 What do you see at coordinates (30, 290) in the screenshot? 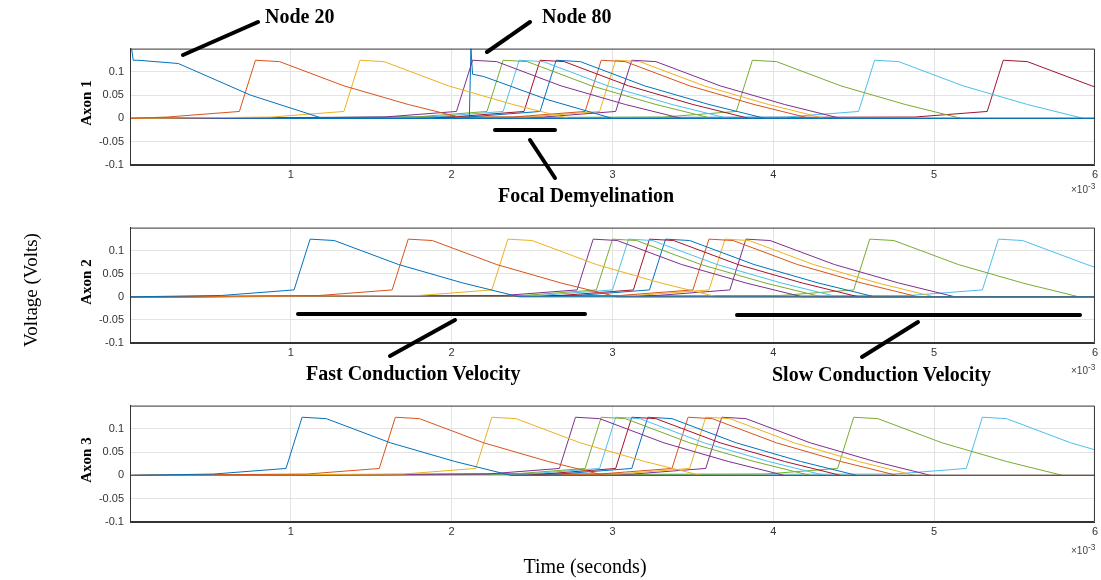
I see `text: Voltage (Volts)` at bounding box center [30, 290].